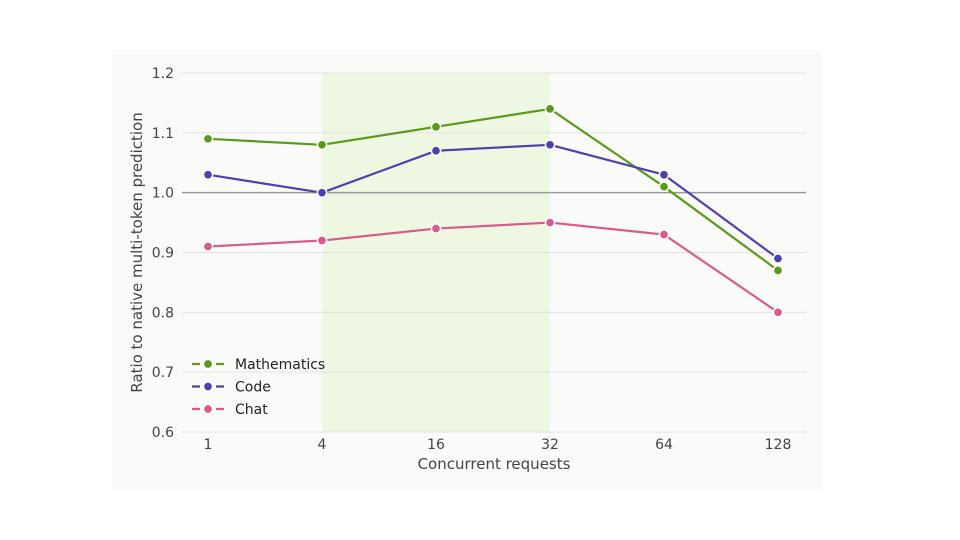 The image size is (960, 540). Describe the element at coordinates (208, 364) in the screenshot. I see `legend-marker-mathematics` at that location.